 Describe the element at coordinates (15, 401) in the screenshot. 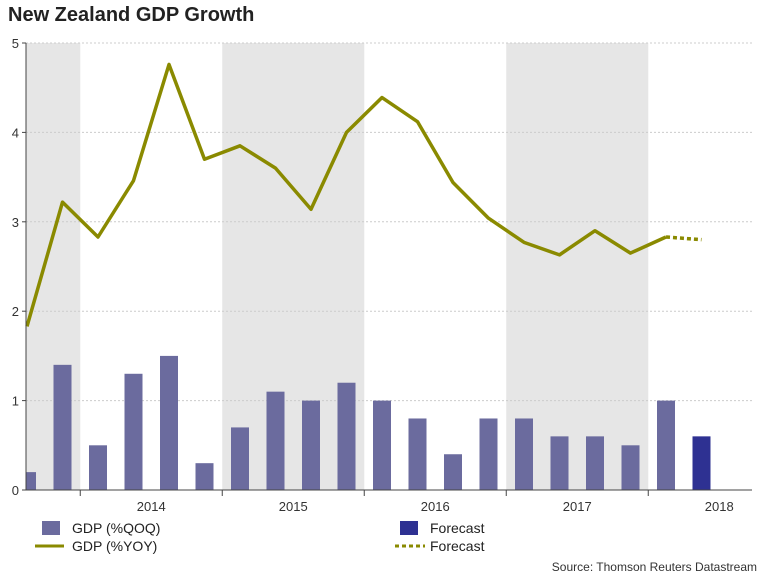

I see `y-tick-label: 1` at that location.